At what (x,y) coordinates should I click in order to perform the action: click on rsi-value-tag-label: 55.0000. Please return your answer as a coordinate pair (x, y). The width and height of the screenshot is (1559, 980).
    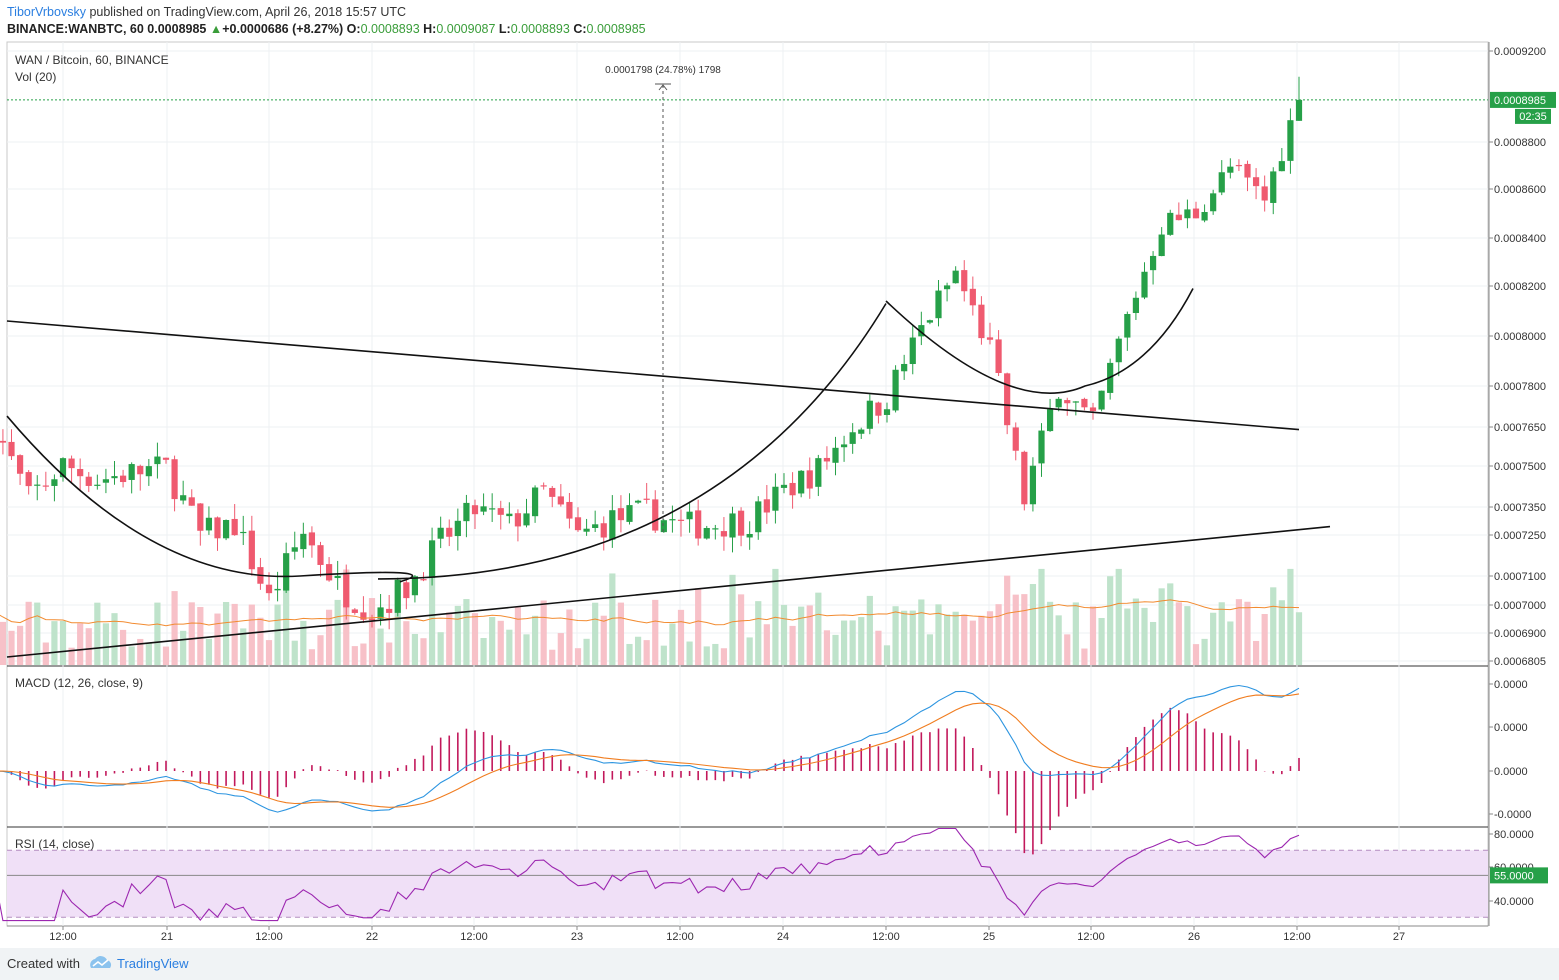
    Looking at the image, I should click on (1514, 876).